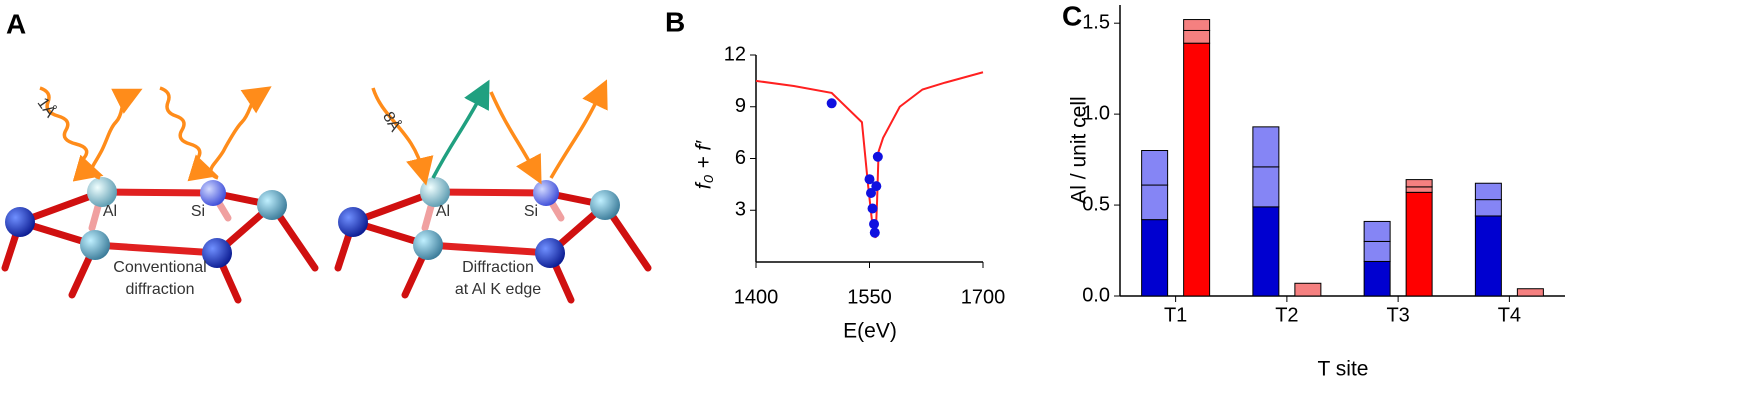 Image resolution: width=1750 pixels, height=394 pixels. What do you see at coordinates (735, 54) in the screenshot?
I see `y-tick-label: 12` at bounding box center [735, 54].